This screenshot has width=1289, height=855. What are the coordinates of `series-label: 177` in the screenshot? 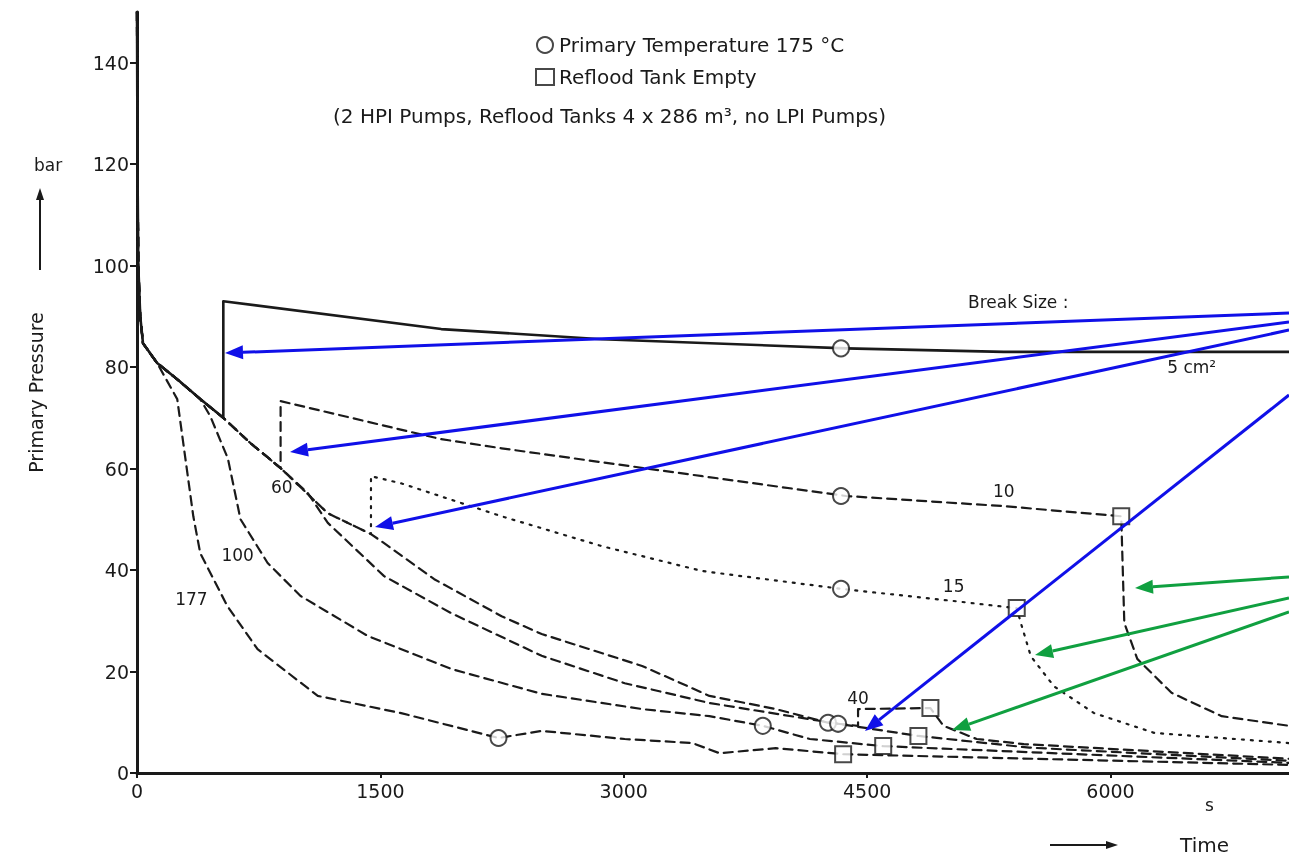 It's located at (191, 598).